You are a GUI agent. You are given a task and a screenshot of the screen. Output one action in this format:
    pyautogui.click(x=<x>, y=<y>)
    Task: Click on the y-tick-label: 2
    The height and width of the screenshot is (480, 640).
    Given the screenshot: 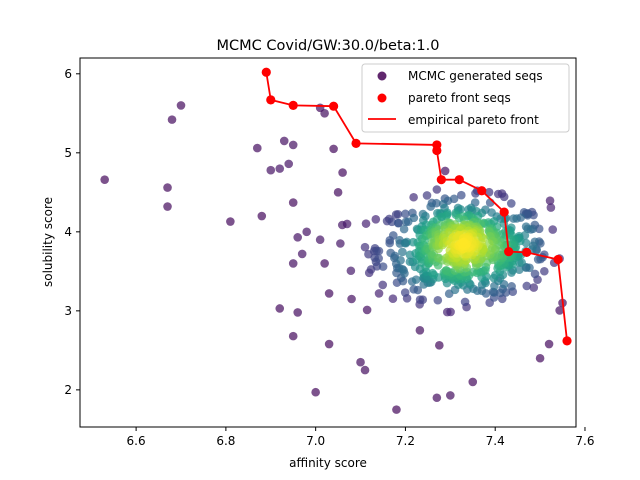 What is the action you would take?
    pyautogui.click(x=68, y=390)
    